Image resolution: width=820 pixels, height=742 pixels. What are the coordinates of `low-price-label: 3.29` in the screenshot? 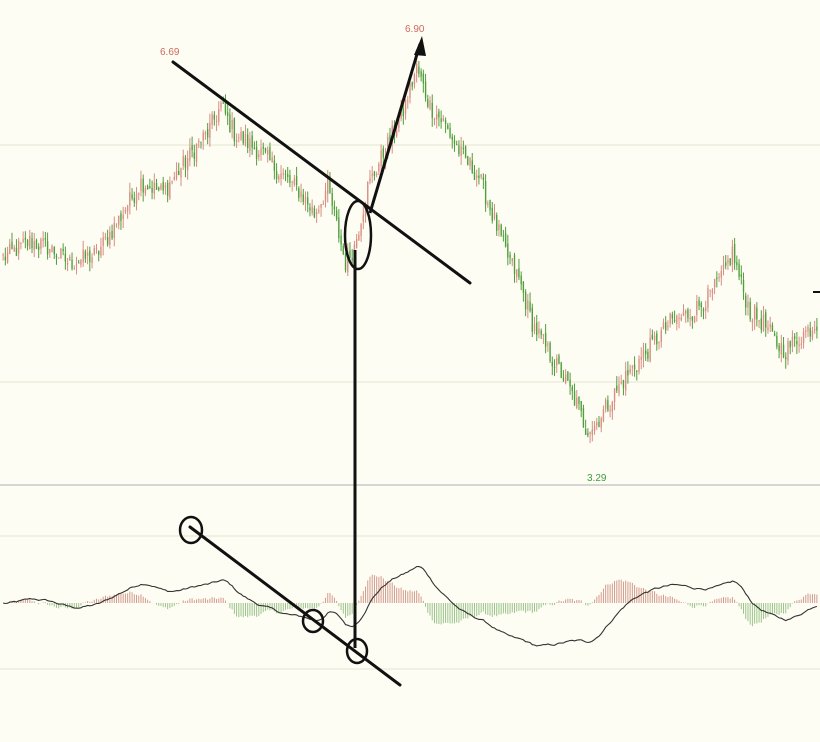 It's located at (597, 478).